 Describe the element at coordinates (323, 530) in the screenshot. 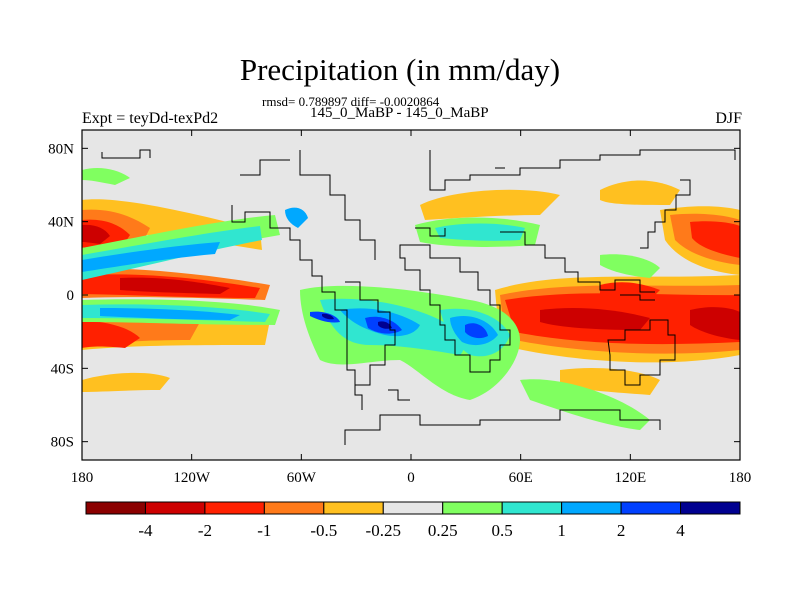

I see `colorbar-label: -0.5` at that location.